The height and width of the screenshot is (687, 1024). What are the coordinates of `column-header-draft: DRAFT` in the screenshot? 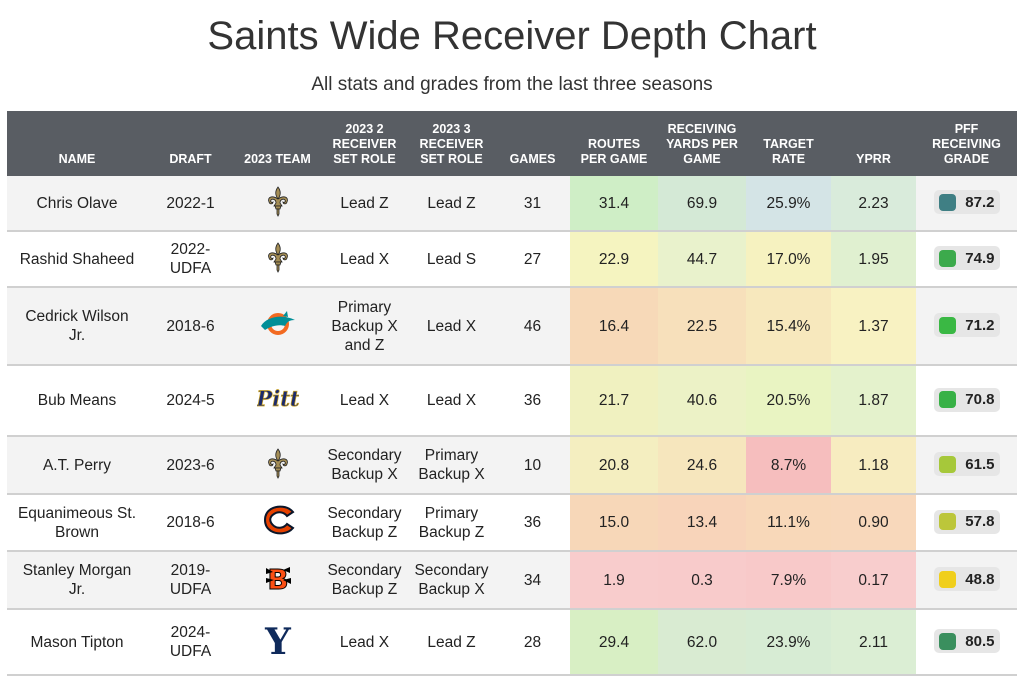 It's located at (190, 143).